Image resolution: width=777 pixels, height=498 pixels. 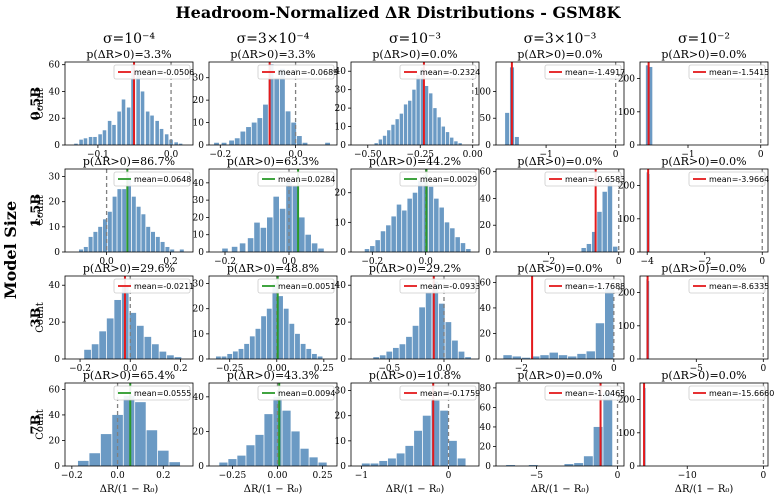 What do you see at coordinates (584, 179) in the screenshot?
I see `legend: mean=-0.6583` at bounding box center [584, 179].